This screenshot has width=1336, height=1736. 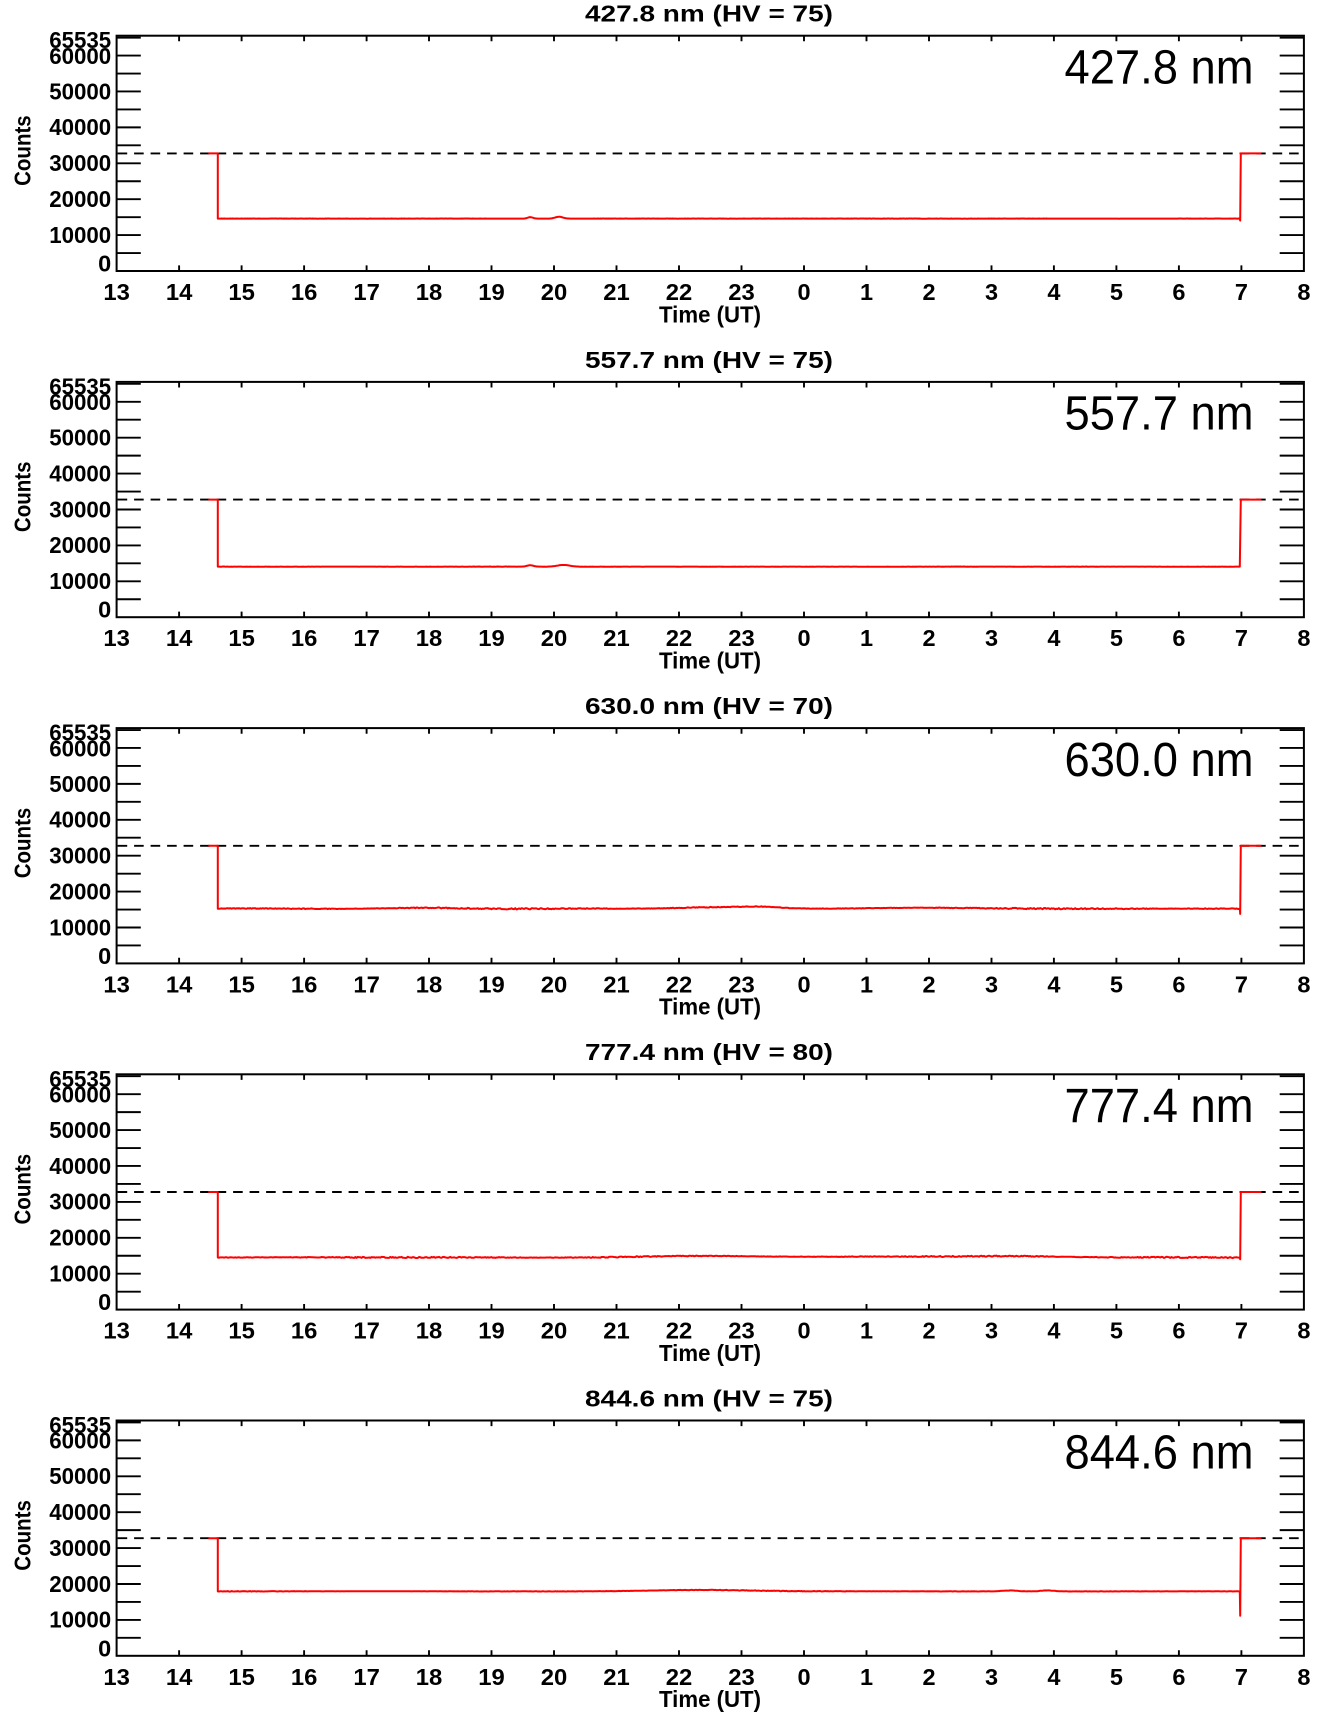 What do you see at coordinates (679, 292) in the screenshot?
I see `svg-text: 22` at bounding box center [679, 292].